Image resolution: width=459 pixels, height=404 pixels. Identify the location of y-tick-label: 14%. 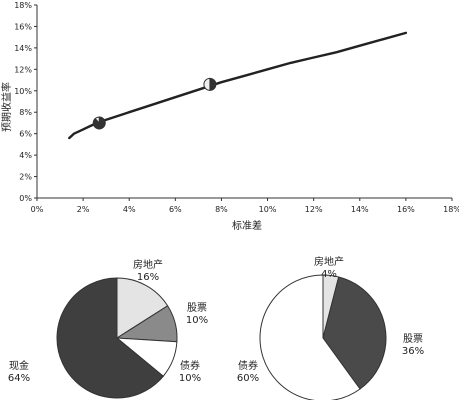
(23, 48).